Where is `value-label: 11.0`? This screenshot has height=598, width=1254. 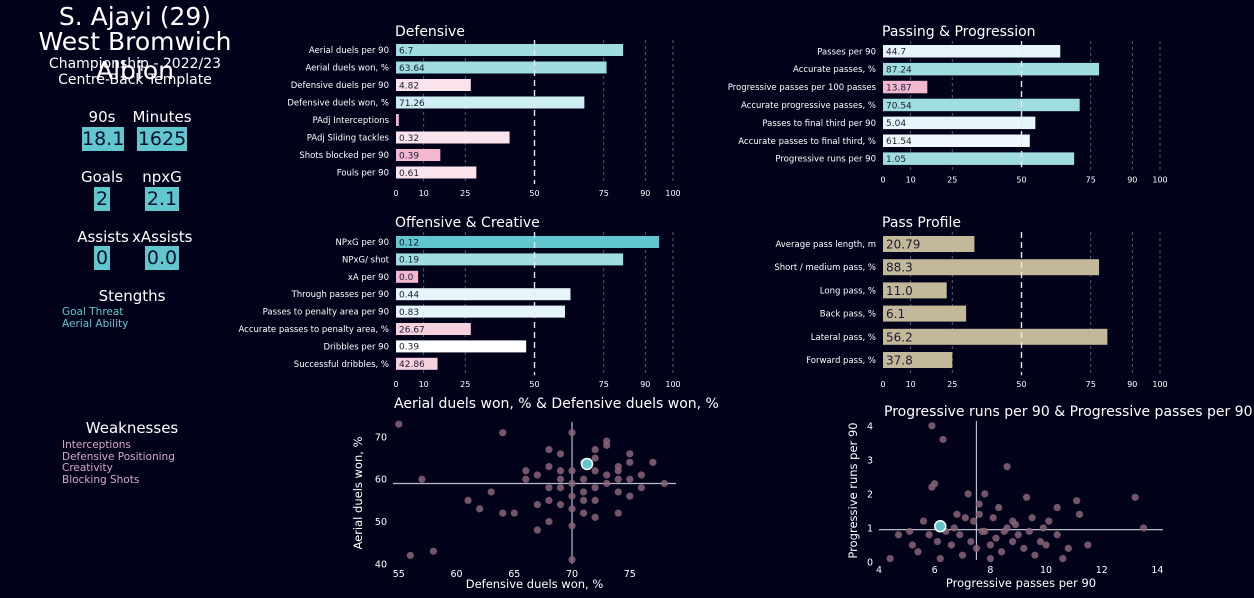 value-label: 11.0 is located at coordinates (899, 291).